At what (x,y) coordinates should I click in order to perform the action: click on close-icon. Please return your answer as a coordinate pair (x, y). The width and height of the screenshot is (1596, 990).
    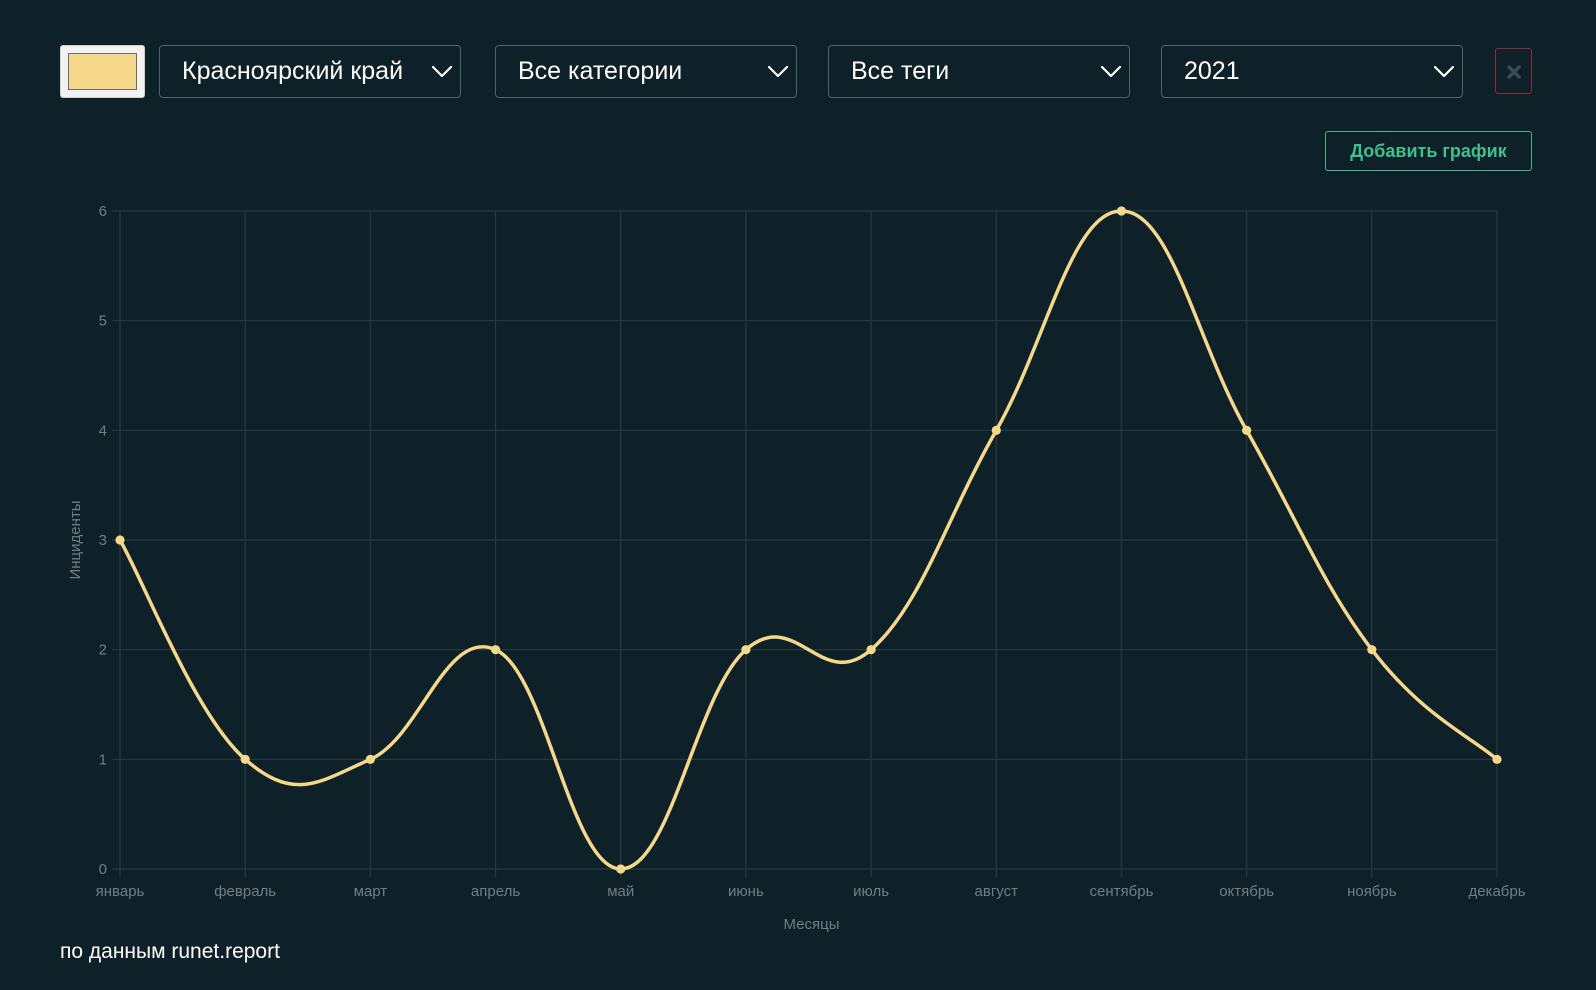
    Looking at the image, I should click on (1514, 72).